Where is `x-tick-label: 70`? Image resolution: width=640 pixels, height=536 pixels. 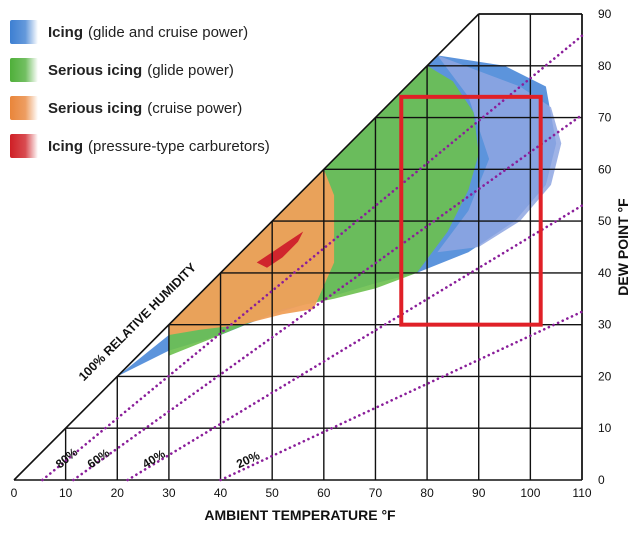 x-tick-label: 70 is located at coordinates (376, 493).